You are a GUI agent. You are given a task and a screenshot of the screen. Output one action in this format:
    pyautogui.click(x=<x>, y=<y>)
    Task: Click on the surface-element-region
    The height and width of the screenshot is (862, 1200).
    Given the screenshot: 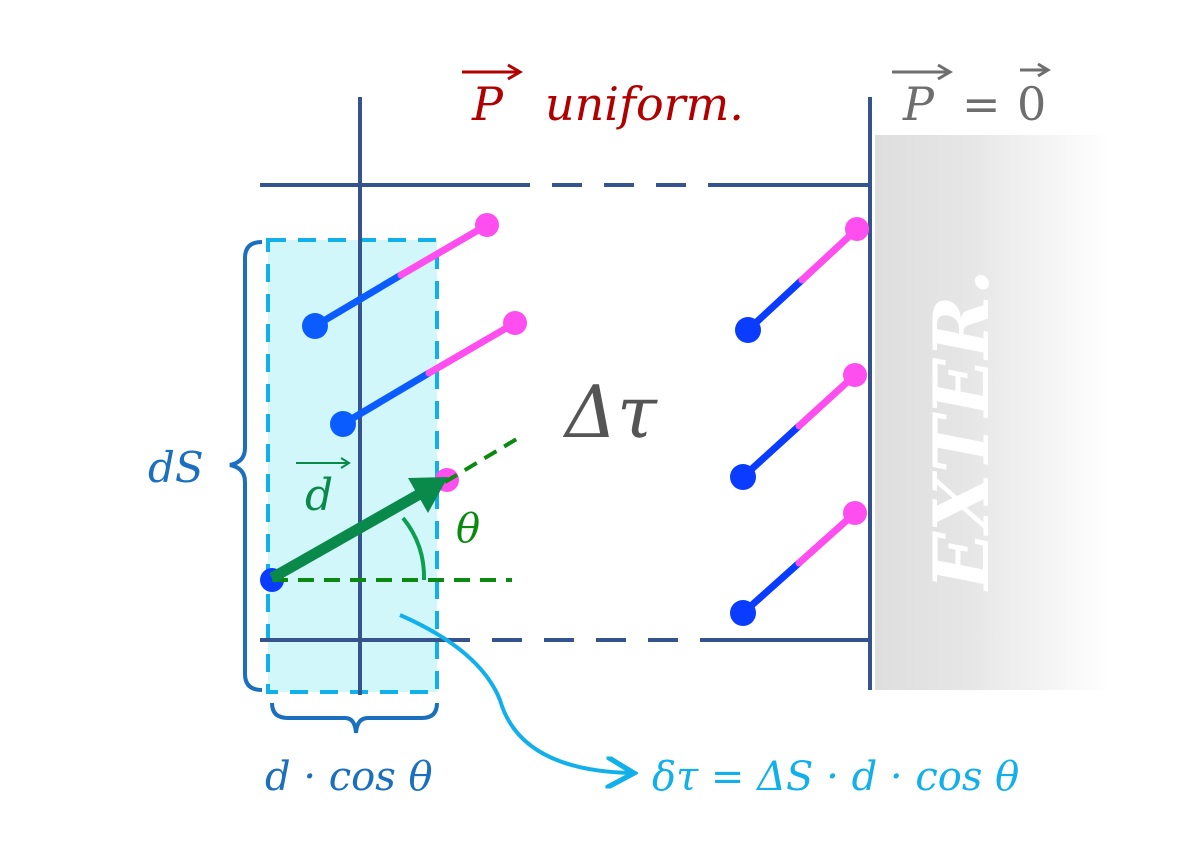 What is the action you would take?
    pyautogui.click(x=352, y=466)
    